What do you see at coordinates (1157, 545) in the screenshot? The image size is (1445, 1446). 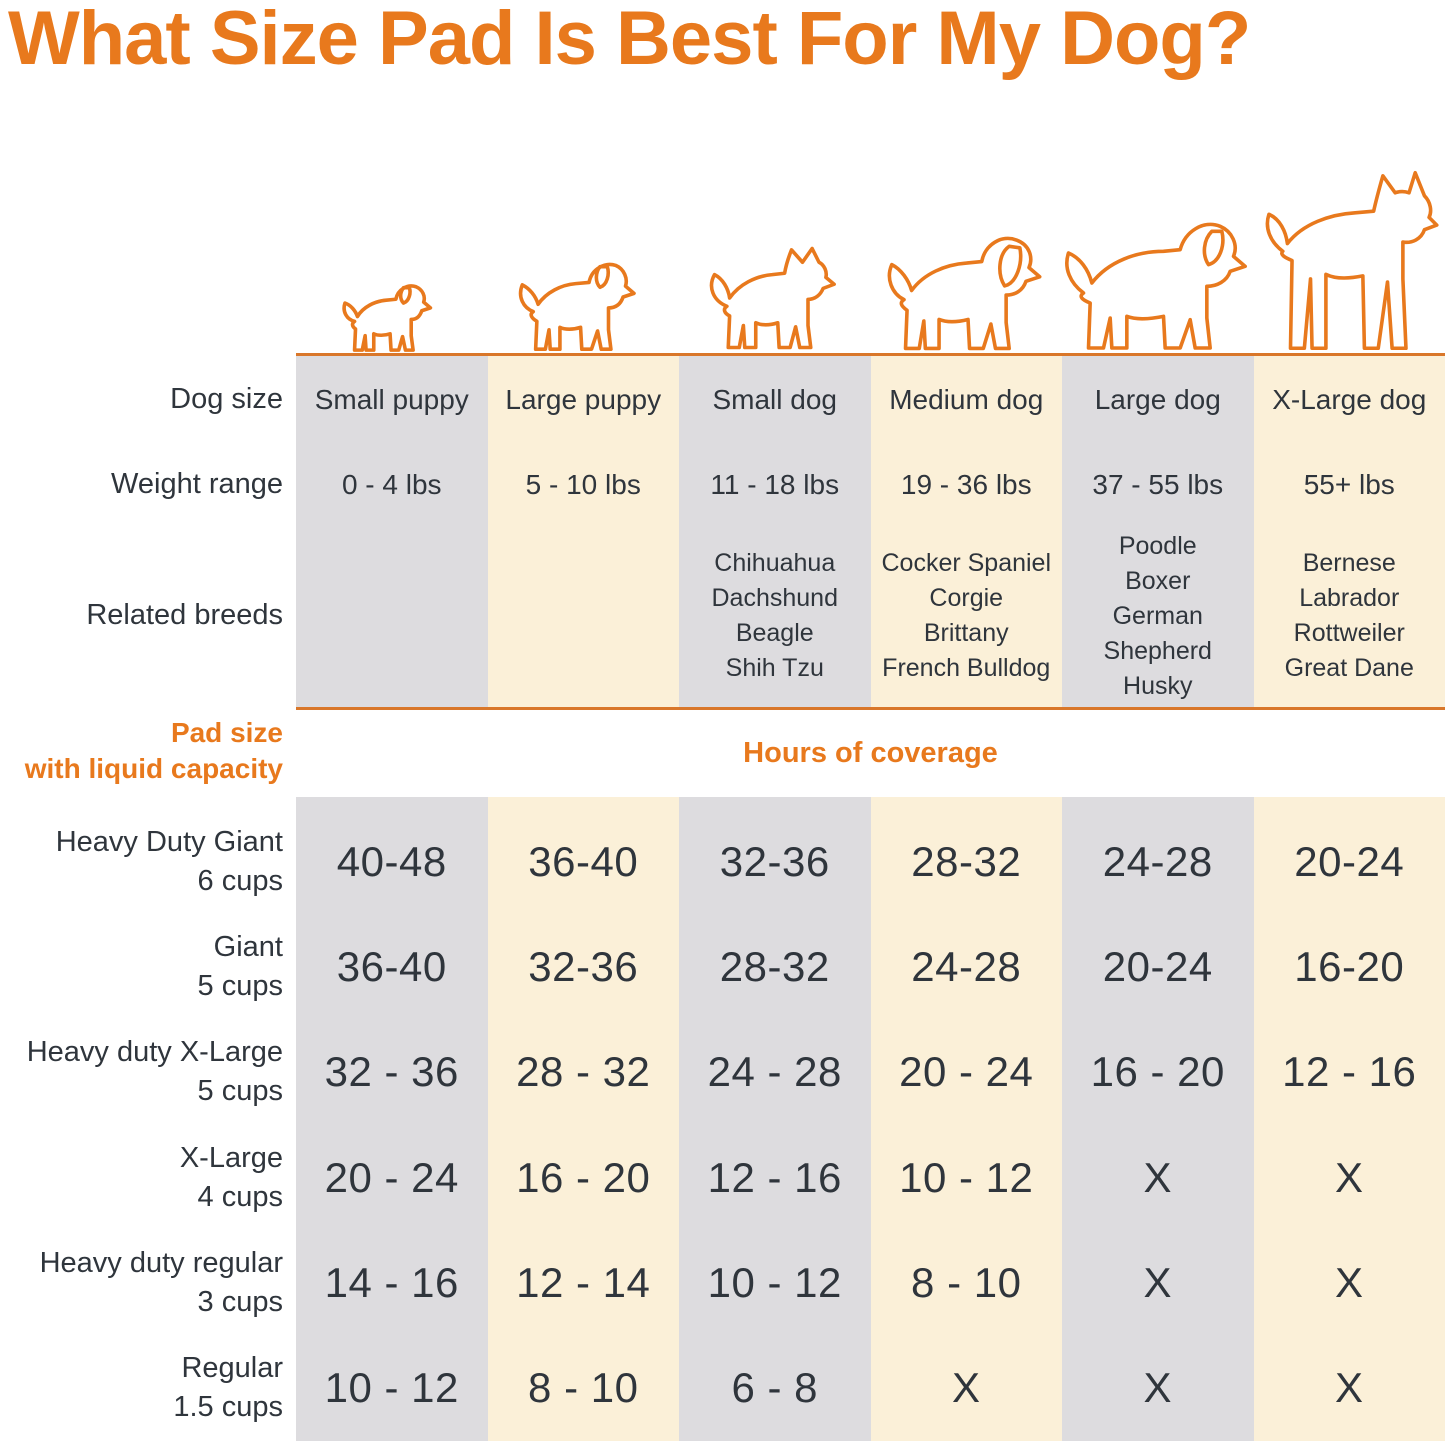 I see `breed-item: Poodle` at bounding box center [1157, 545].